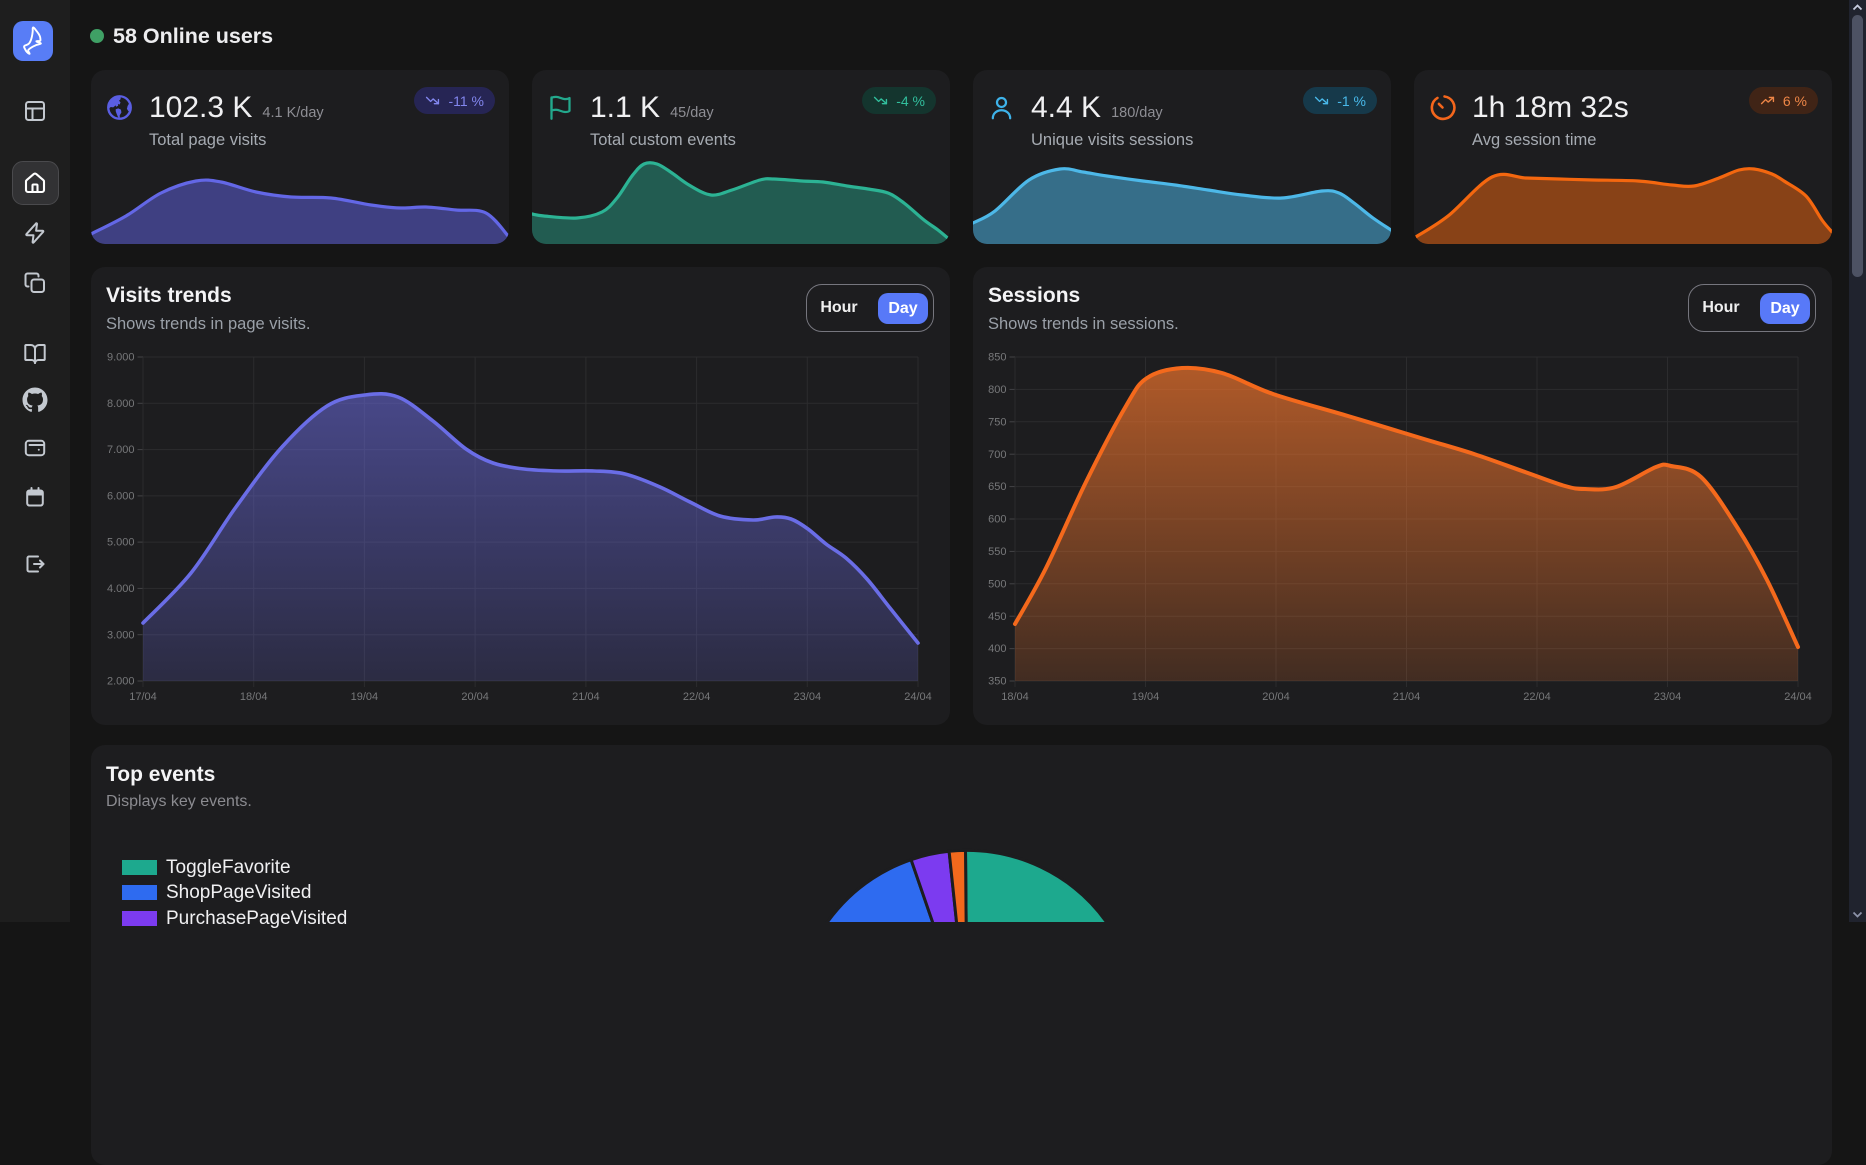 The width and height of the screenshot is (1866, 1165). Describe the element at coordinates (121, 589) in the screenshot. I see `svg-text: 4.000` at that location.